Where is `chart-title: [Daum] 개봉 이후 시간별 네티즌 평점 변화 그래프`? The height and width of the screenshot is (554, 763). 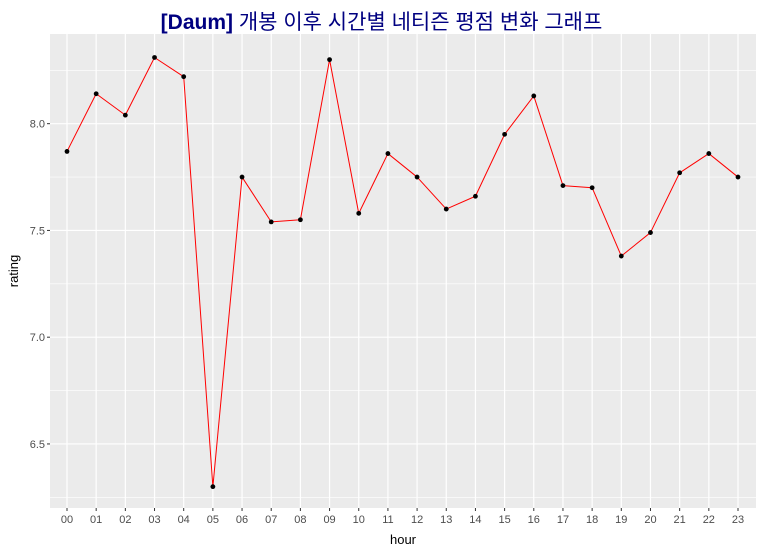
chart-title: [Daum] 개봉 이후 시간별 네티즌 평점 변화 그래프 is located at coordinates (381, 21).